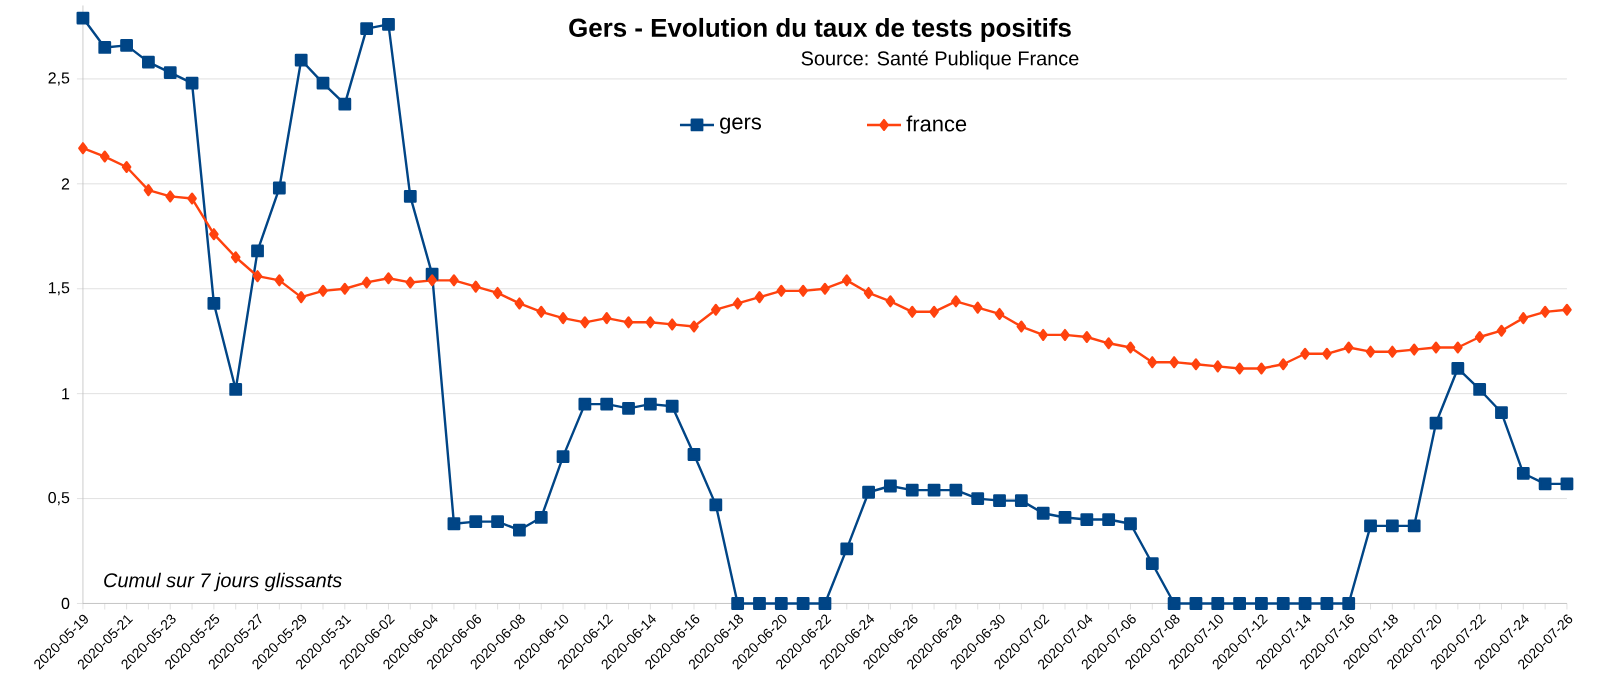 The image size is (1600, 700). I want to click on annotation: Cumul sur 7 jours glissants, so click(223, 582).